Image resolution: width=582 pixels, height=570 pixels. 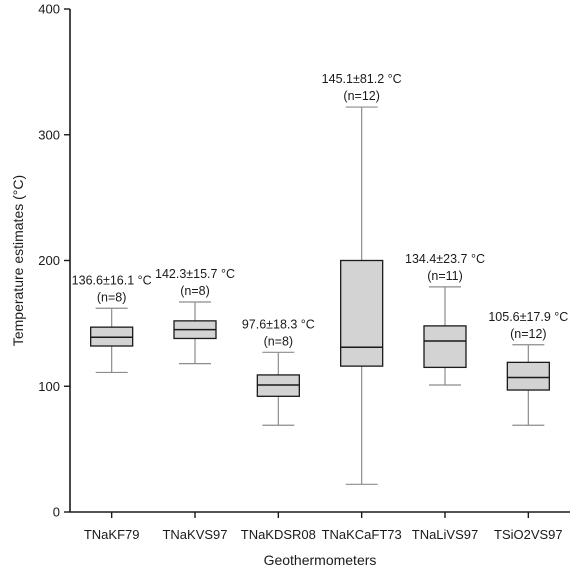 I want to click on y-axis: 0 100 200 300 400, so click(x=54, y=261).